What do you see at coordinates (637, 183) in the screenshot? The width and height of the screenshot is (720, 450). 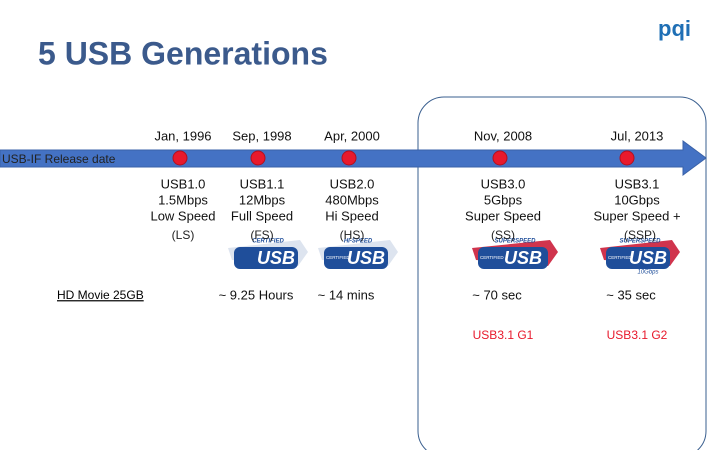 I see `generation-name: USB3.1` at bounding box center [637, 183].